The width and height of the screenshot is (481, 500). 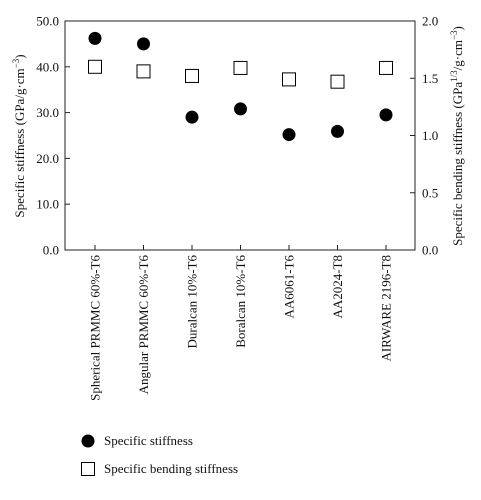 What do you see at coordinates (143, 325) in the screenshot?
I see `x-category-label: Angular PRMMC 60%-T6` at bounding box center [143, 325].